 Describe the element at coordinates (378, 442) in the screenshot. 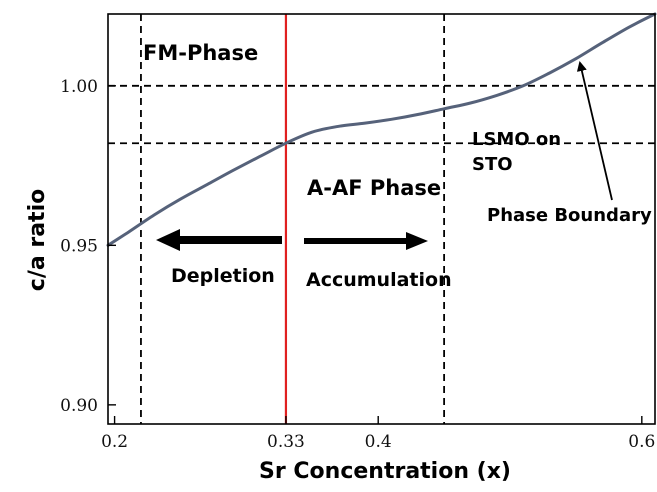

I see `x-tick-label: 0.4` at that location.